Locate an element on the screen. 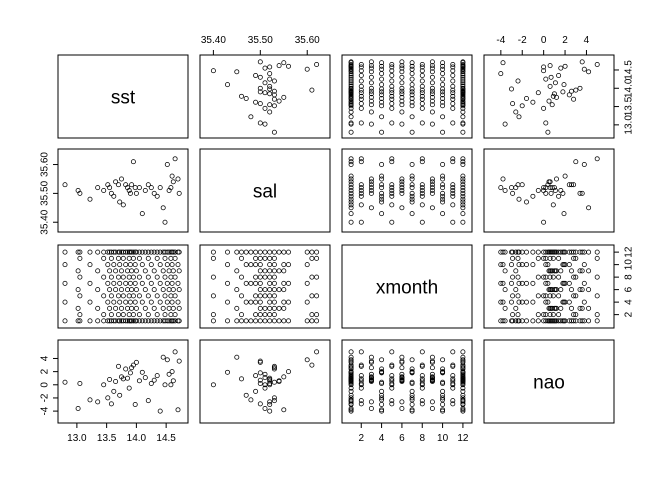 This screenshot has width=672, height=480. panel-frame is located at coordinates (123, 286).